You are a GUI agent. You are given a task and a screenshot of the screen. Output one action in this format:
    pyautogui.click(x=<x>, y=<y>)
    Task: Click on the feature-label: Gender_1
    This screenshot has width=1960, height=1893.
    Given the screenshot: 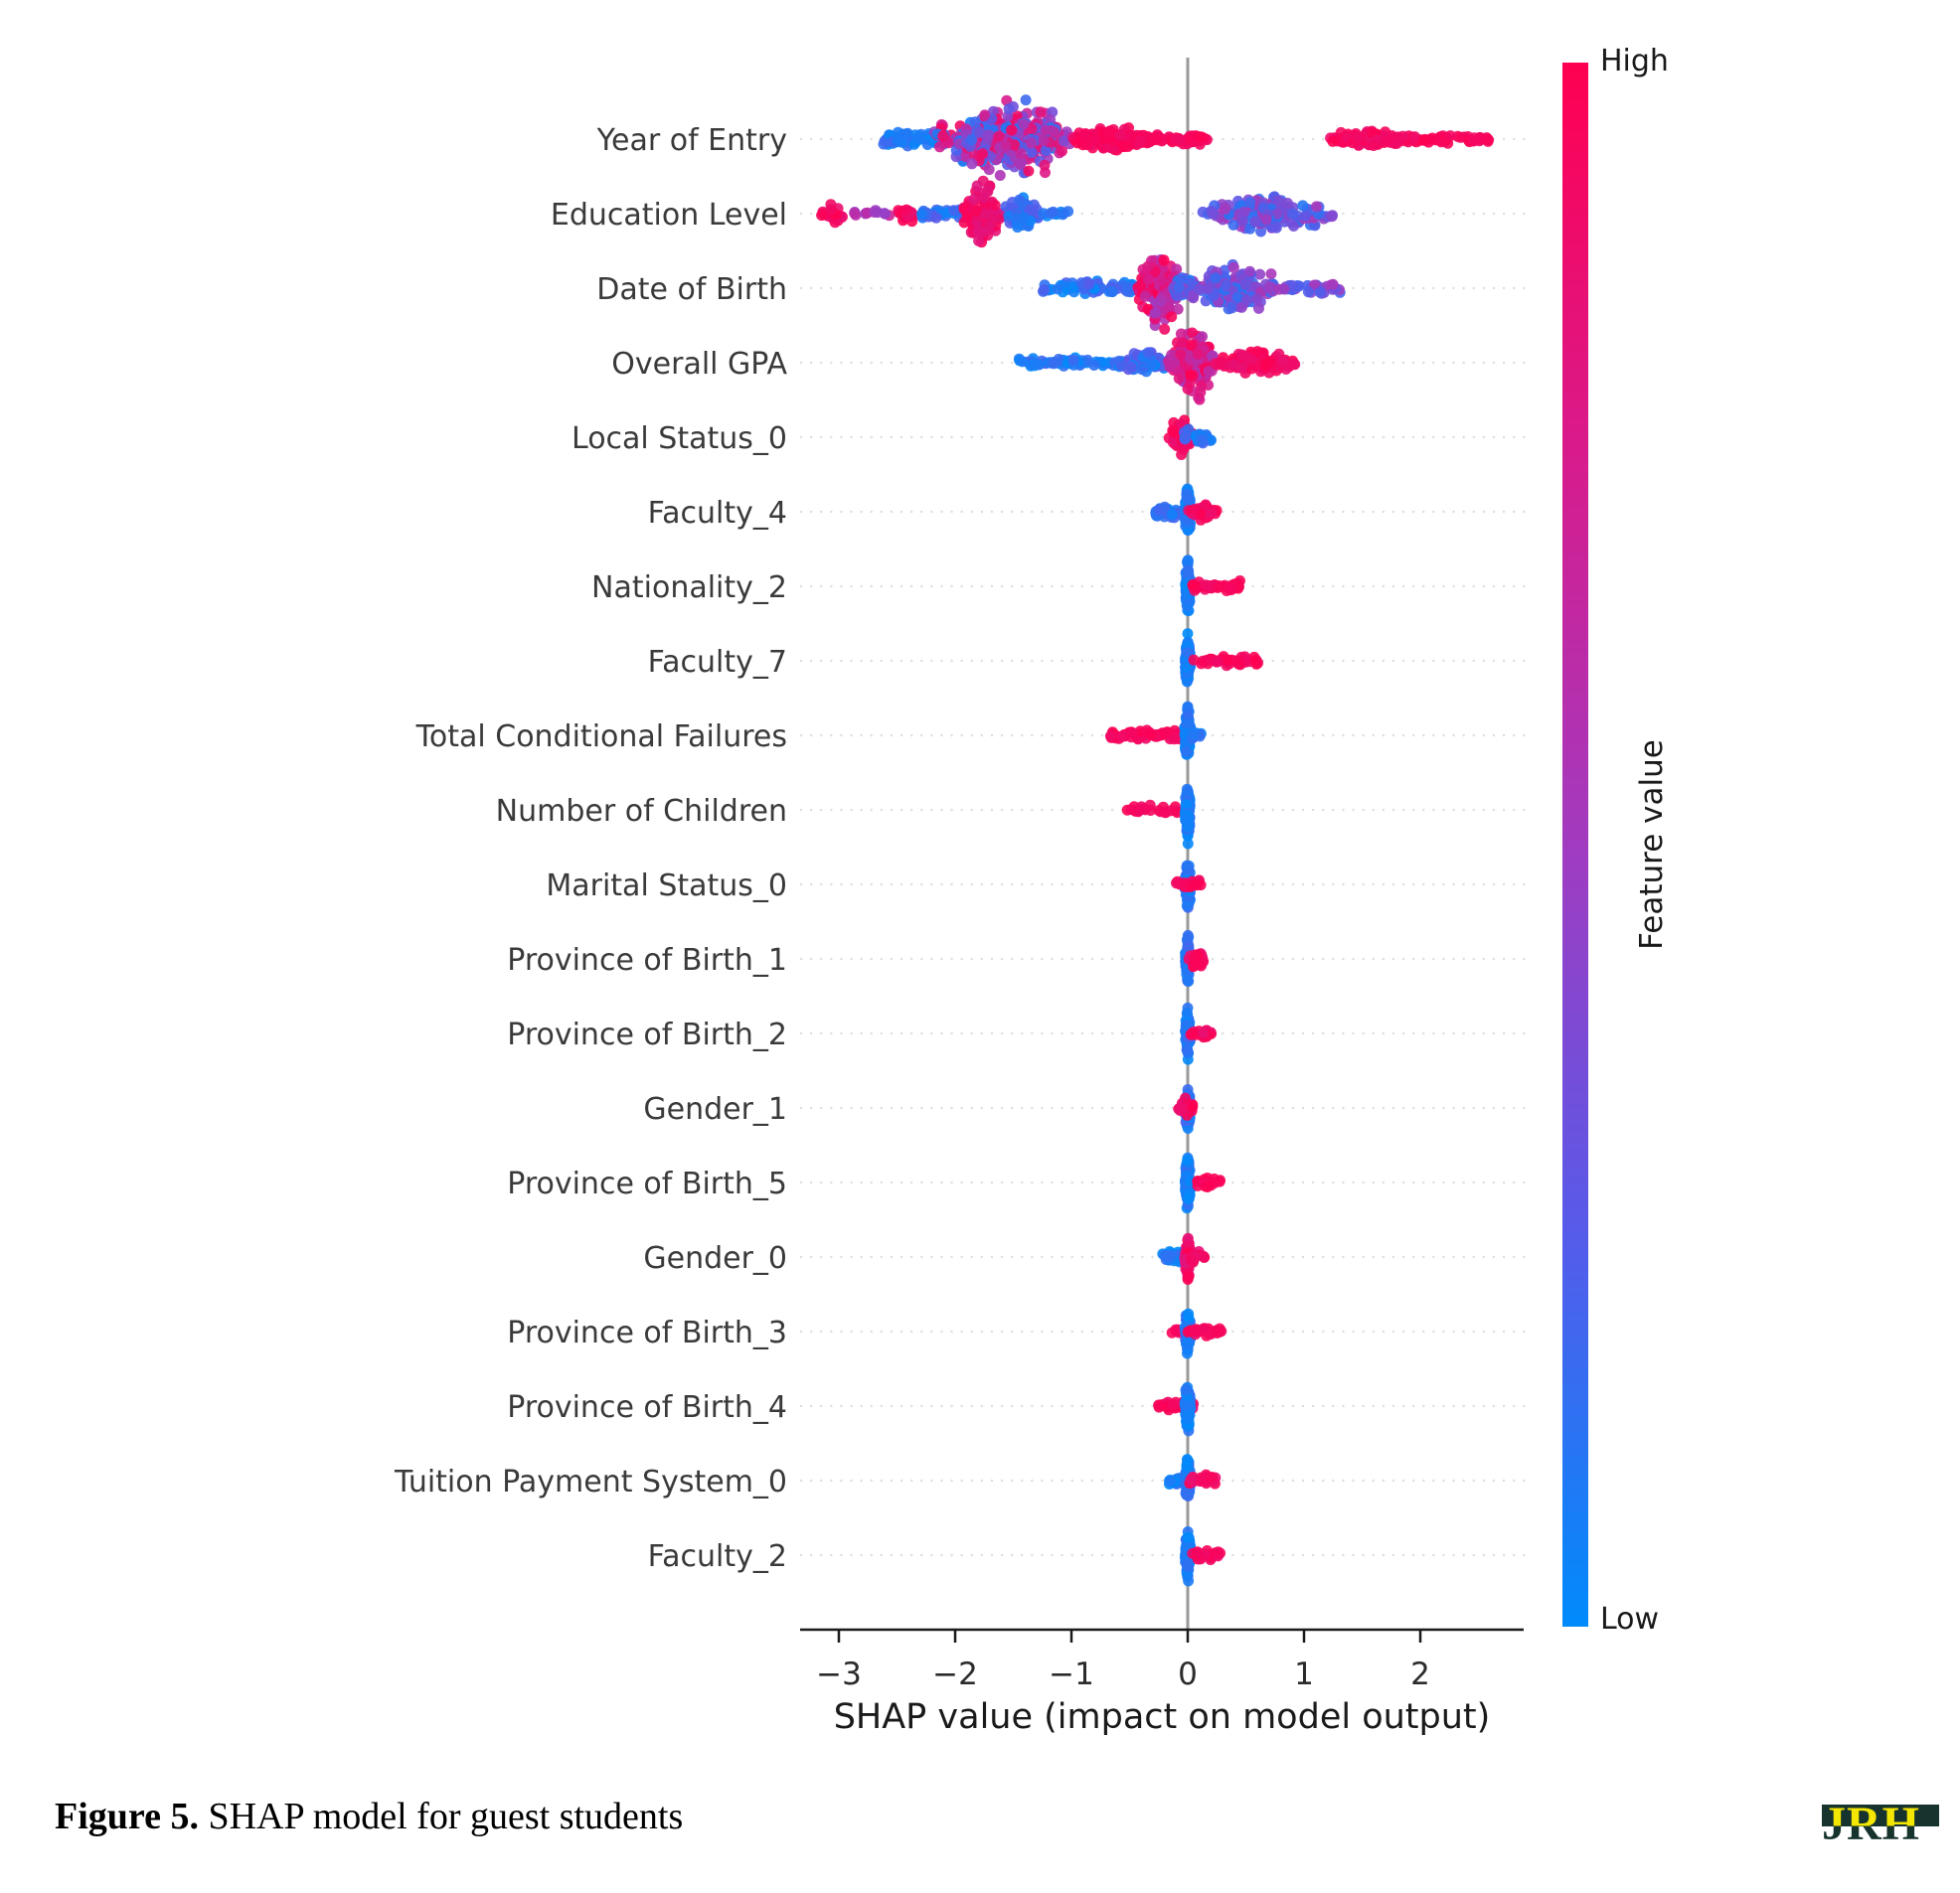 What is the action you would take?
    pyautogui.click(x=715, y=1109)
    